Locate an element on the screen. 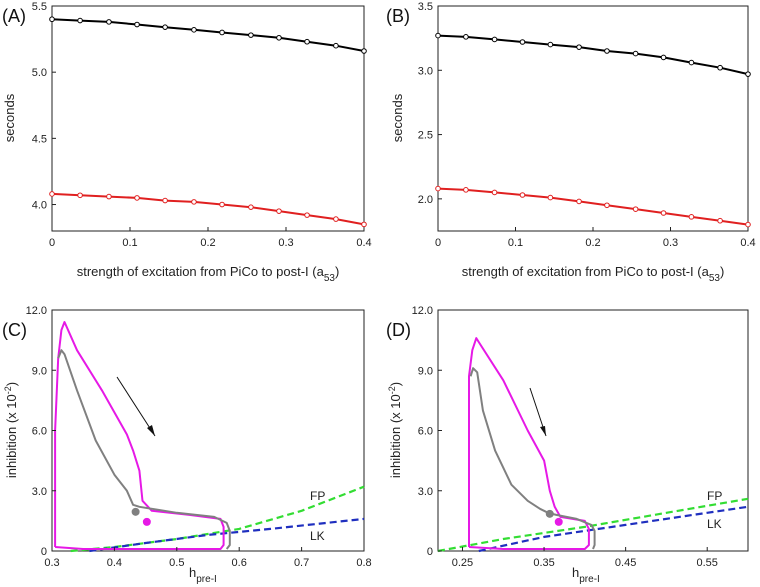  panel-b-y-tick-label: 3.5 is located at coordinates (425, 7).